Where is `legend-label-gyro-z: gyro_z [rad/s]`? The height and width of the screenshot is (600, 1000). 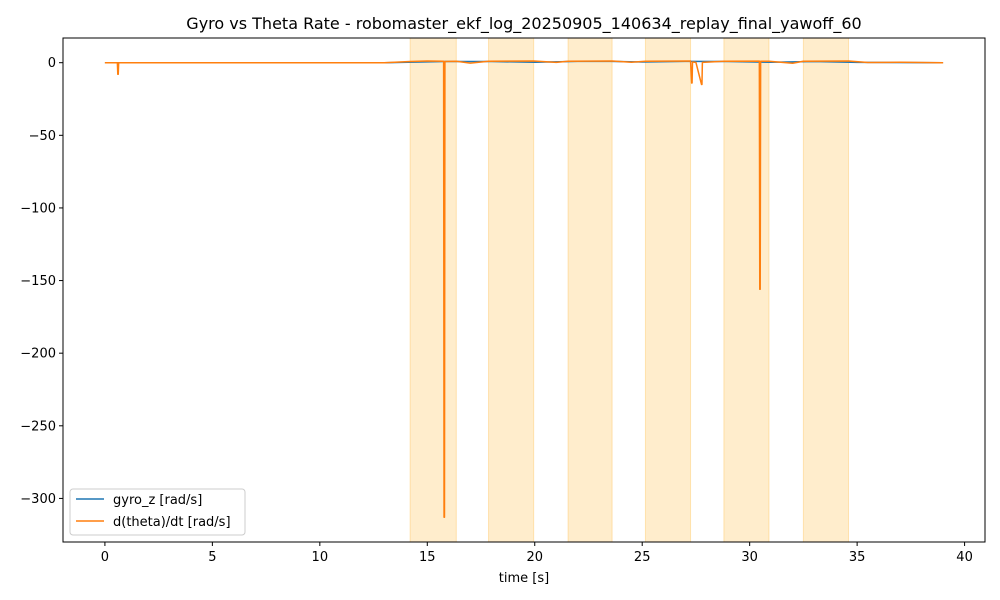 legend-label-gyro-z: gyro_z [rad/s] is located at coordinates (157, 500).